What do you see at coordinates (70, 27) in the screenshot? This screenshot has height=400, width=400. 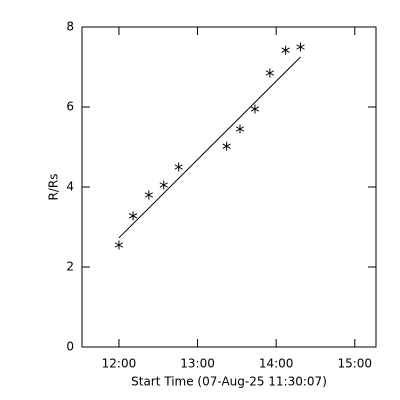 I see `y-tick-label: 8` at bounding box center [70, 27].